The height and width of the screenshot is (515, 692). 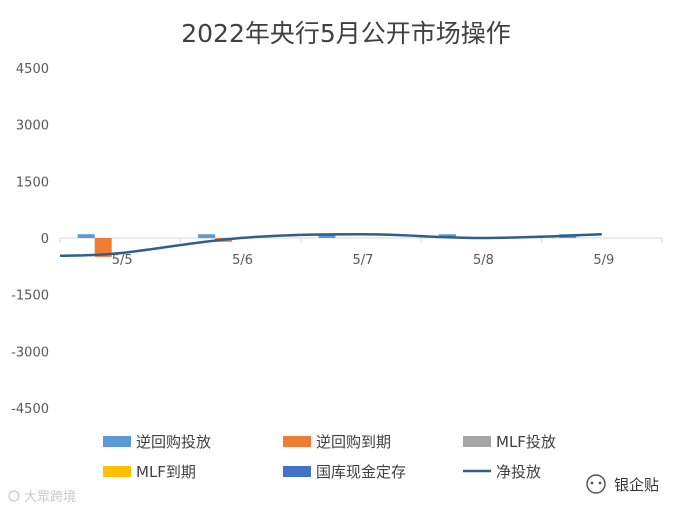 I want to click on watermark-right-text: 银企贴, so click(x=636, y=485).